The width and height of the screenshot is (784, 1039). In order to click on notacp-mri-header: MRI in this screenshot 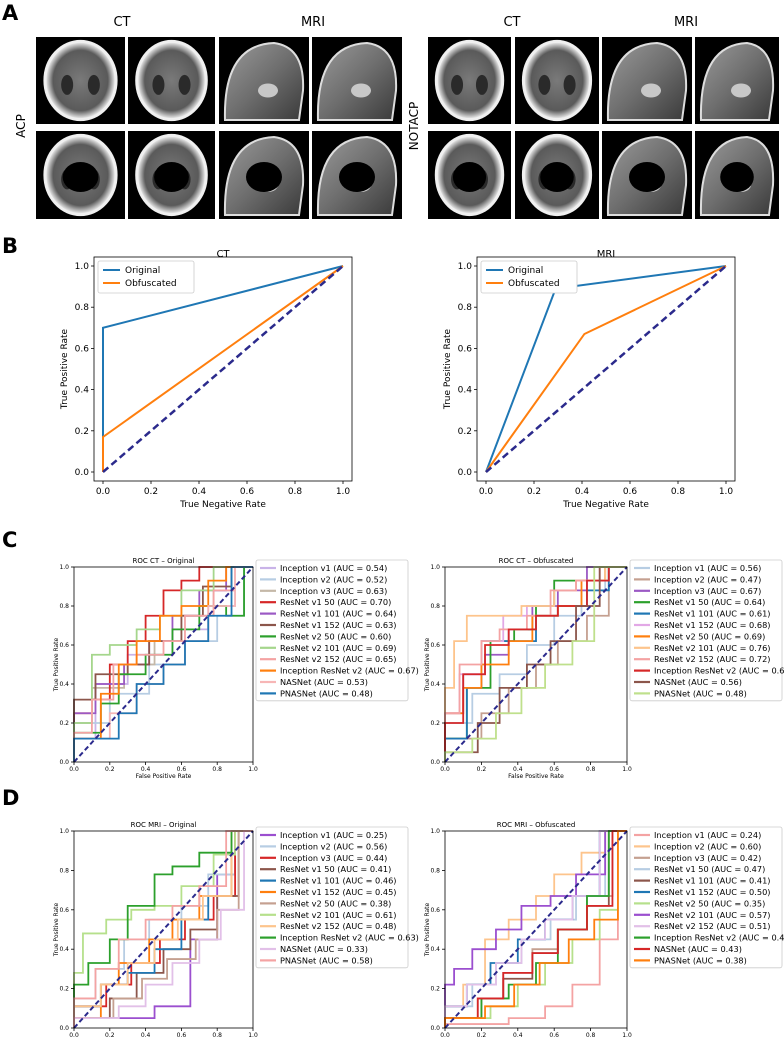, I will do `click(686, 22)`.